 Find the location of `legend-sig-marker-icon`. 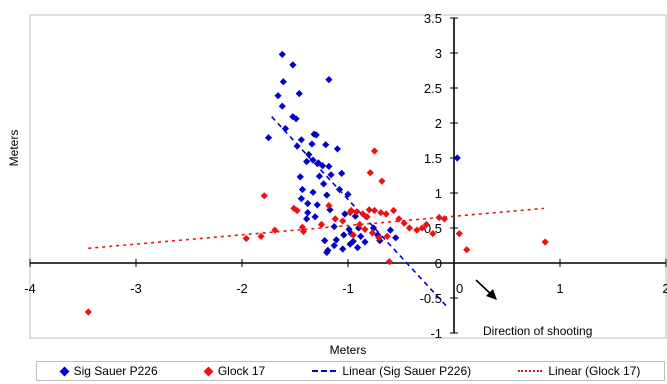

legend-sig-marker-icon is located at coordinates (64, 371).